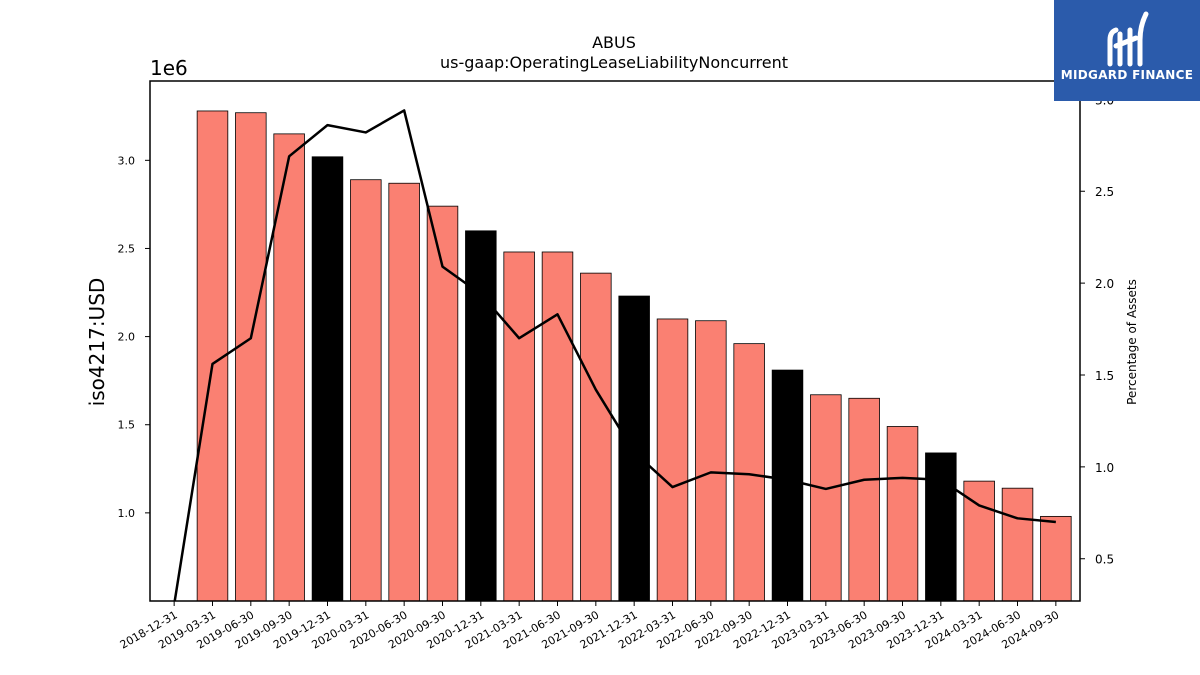 The width and height of the screenshot is (1200, 675). I want to click on y2-axis-label: Percentage of Assets, so click(1132, 342).